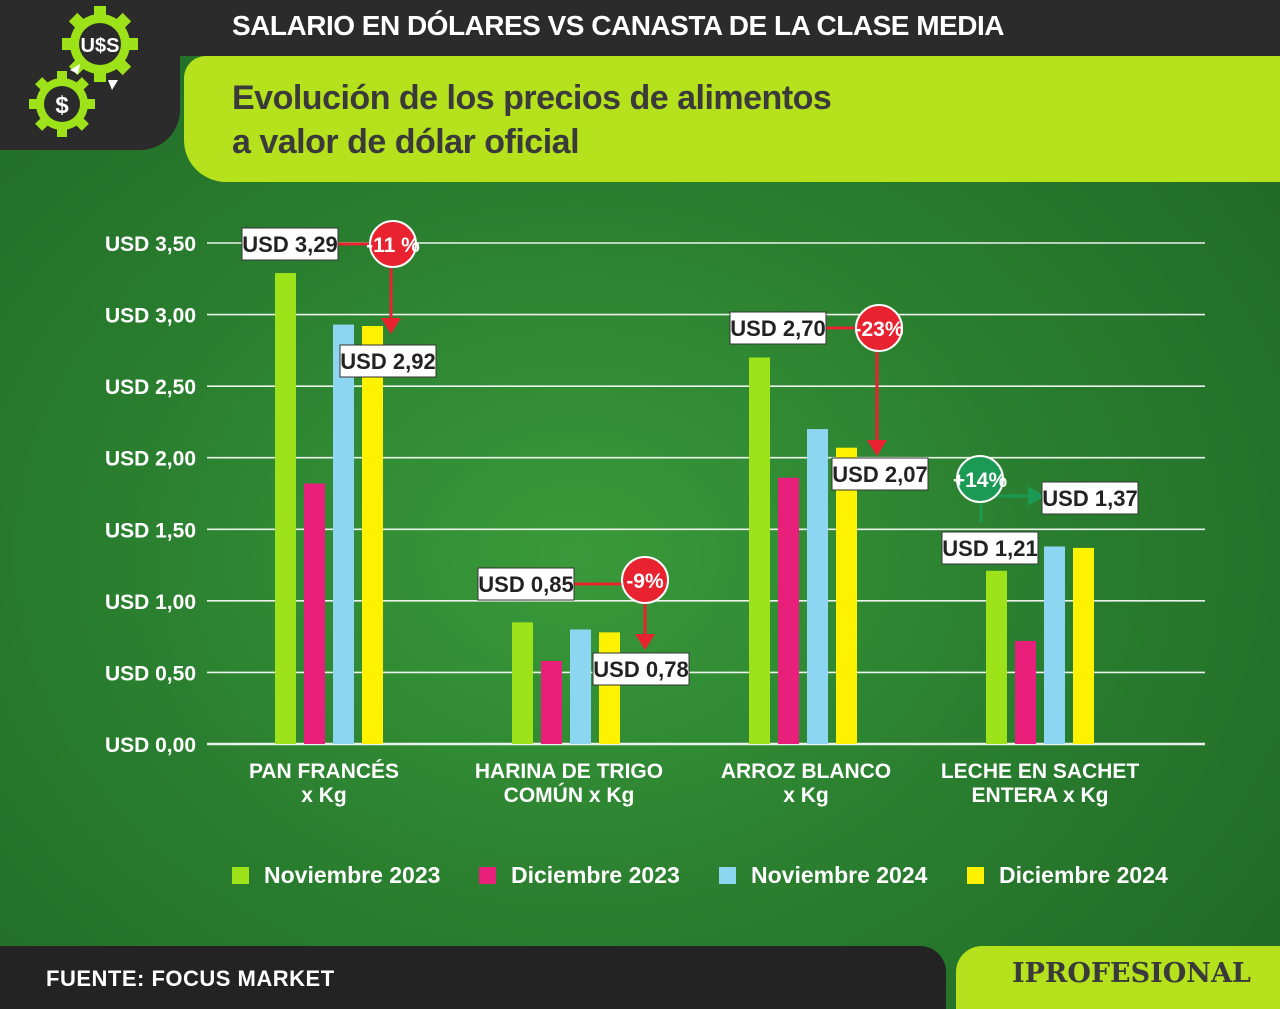 The height and width of the screenshot is (1009, 1280). Describe the element at coordinates (569, 771) in the screenshot. I see `category-label: HARINA DE TRIGO` at that location.